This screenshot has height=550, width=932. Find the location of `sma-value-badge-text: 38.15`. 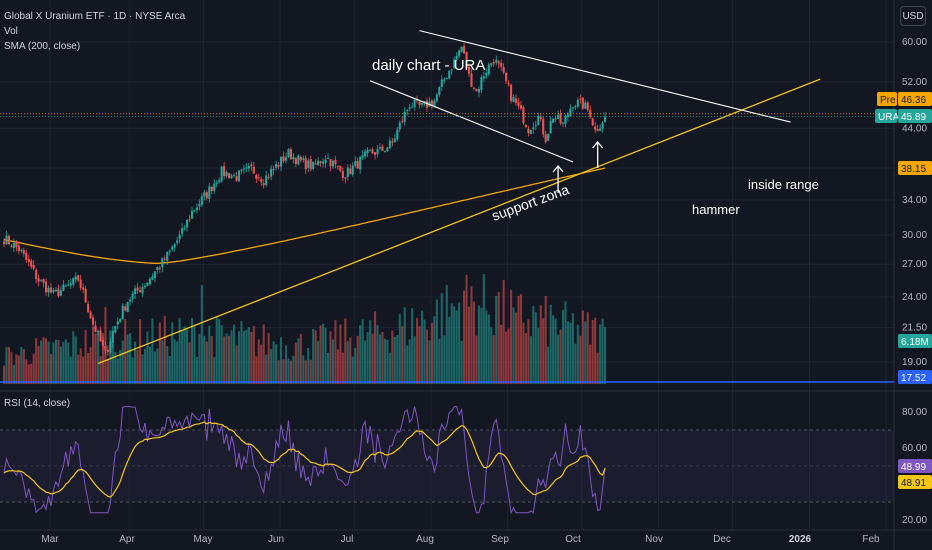

sma-value-badge-text: 38.15 is located at coordinates (913, 169).